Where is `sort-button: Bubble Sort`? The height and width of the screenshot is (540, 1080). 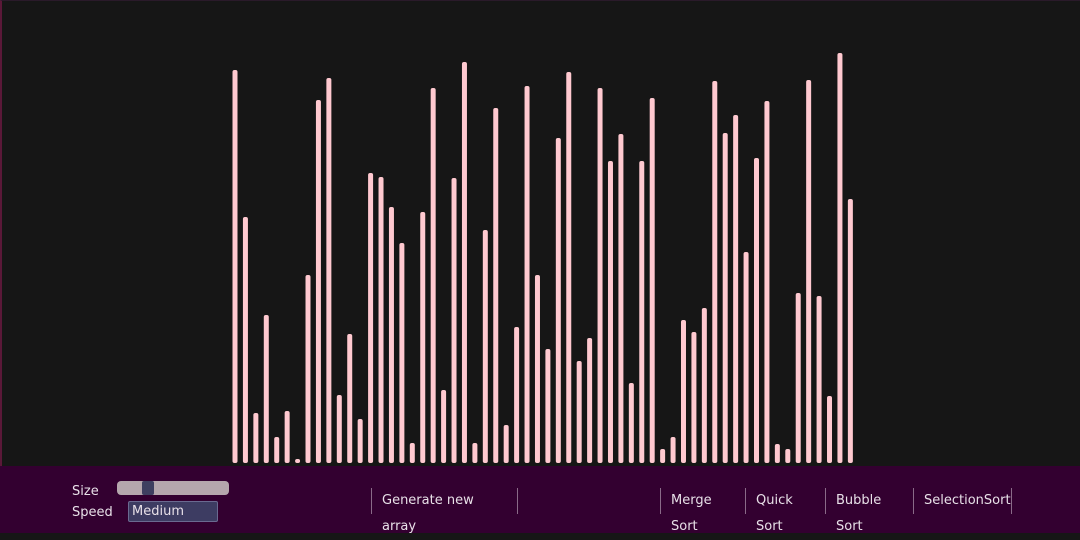 sort-button: Bubble Sort is located at coordinates (869, 511).